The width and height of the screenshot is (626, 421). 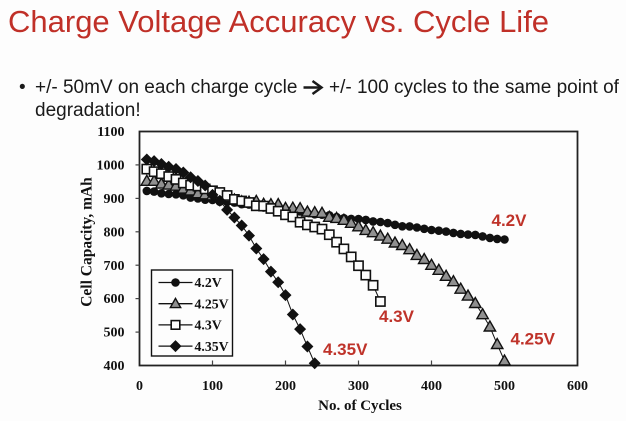 What do you see at coordinates (114, 266) in the screenshot?
I see `svg-text: 700` at bounding box center [114, 266].